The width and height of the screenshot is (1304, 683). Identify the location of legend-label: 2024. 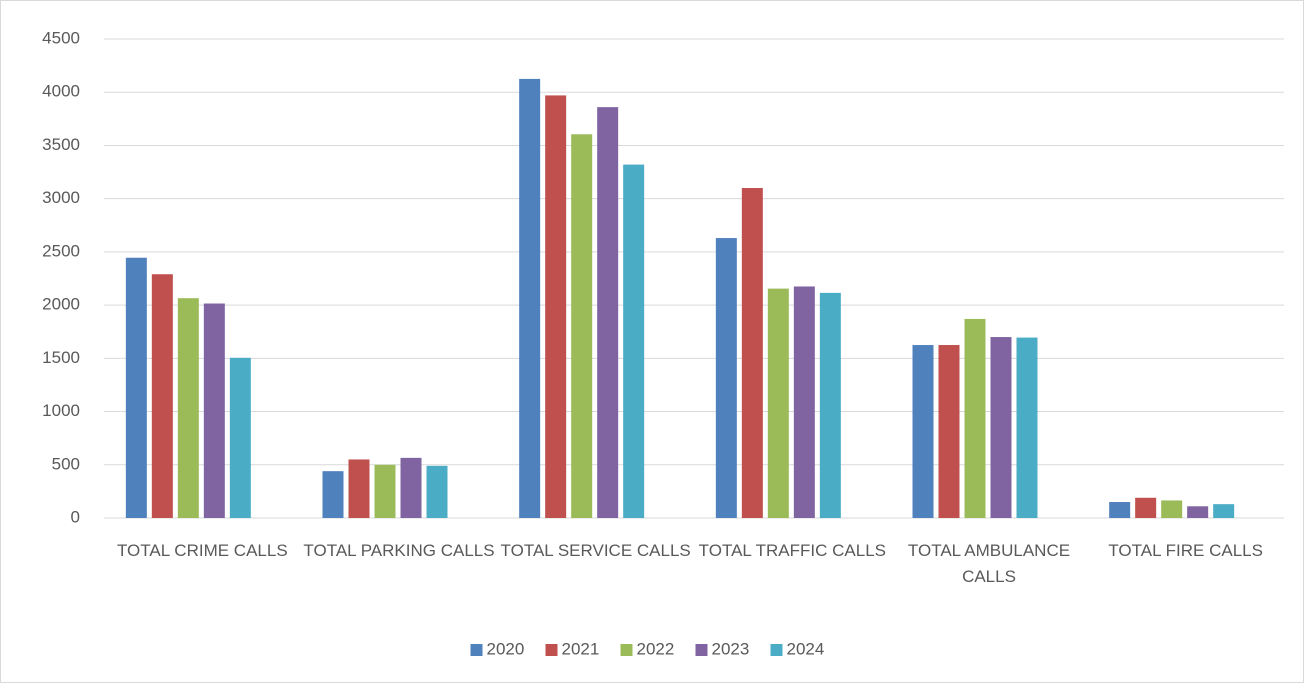
(806, 648).